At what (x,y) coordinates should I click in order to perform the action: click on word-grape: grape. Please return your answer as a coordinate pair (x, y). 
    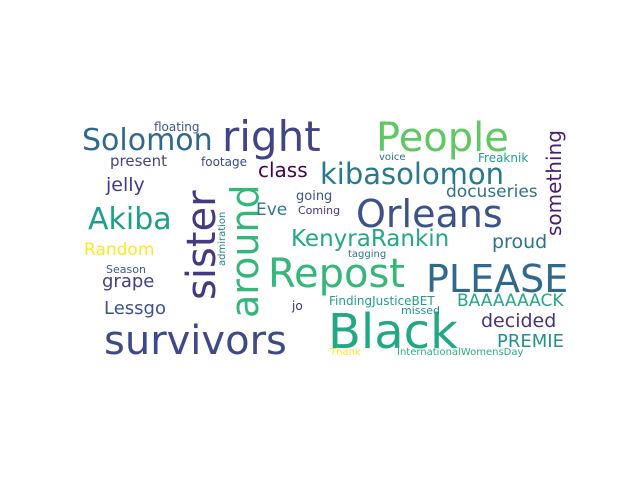
    Looking at the image, I should click on (128, 281).